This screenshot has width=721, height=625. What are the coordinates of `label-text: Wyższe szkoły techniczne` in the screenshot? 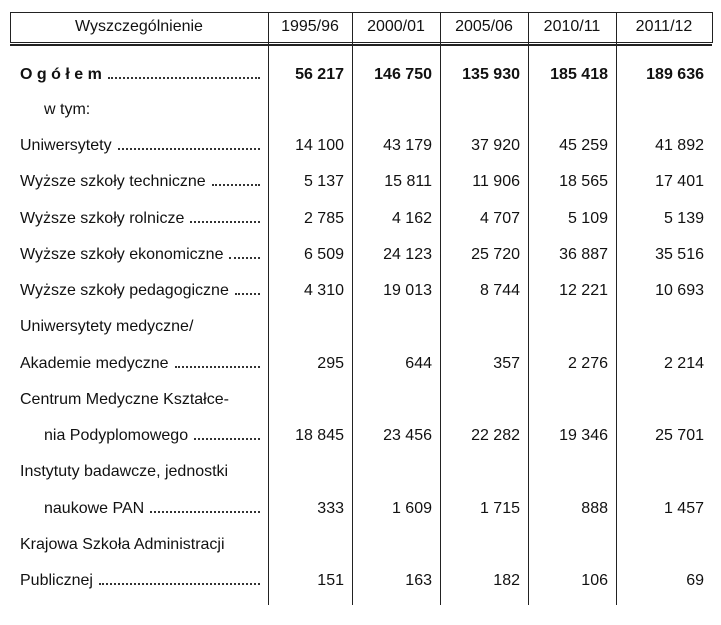 It's located at (113, 182).